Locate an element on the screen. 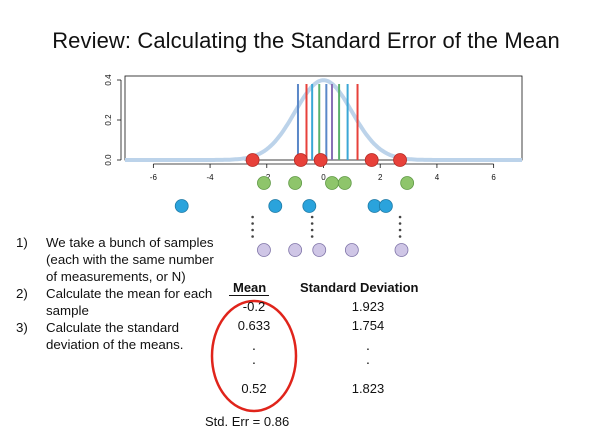 This screenshot has width=612, height=445. curve-layer is located at coordinates (323, 120).